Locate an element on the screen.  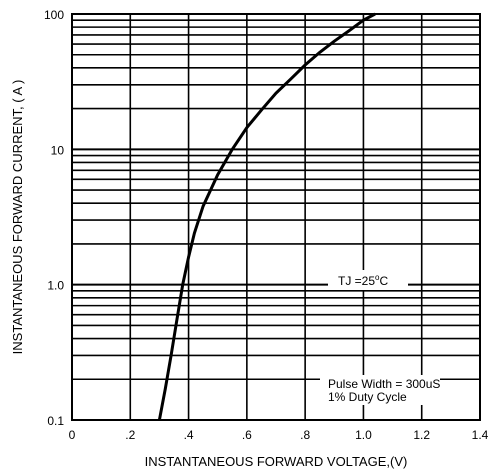
x-tick-label: 1.4 is located at coordinates (480, 435).